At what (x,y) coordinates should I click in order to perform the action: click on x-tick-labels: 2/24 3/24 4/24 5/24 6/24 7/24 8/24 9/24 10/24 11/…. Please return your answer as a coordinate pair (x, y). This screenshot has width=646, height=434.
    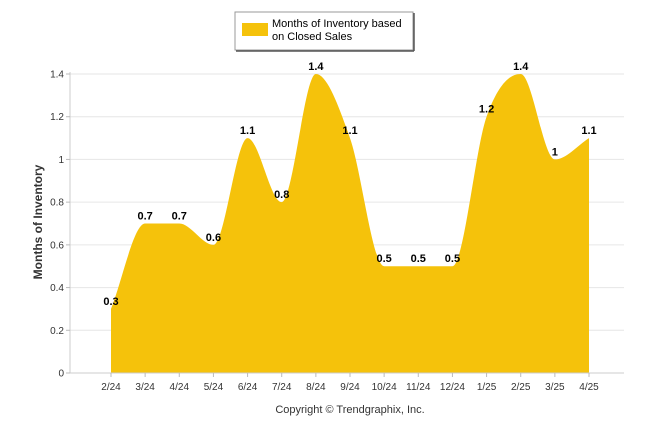
    Looking at the image, I should click on (350, 383).